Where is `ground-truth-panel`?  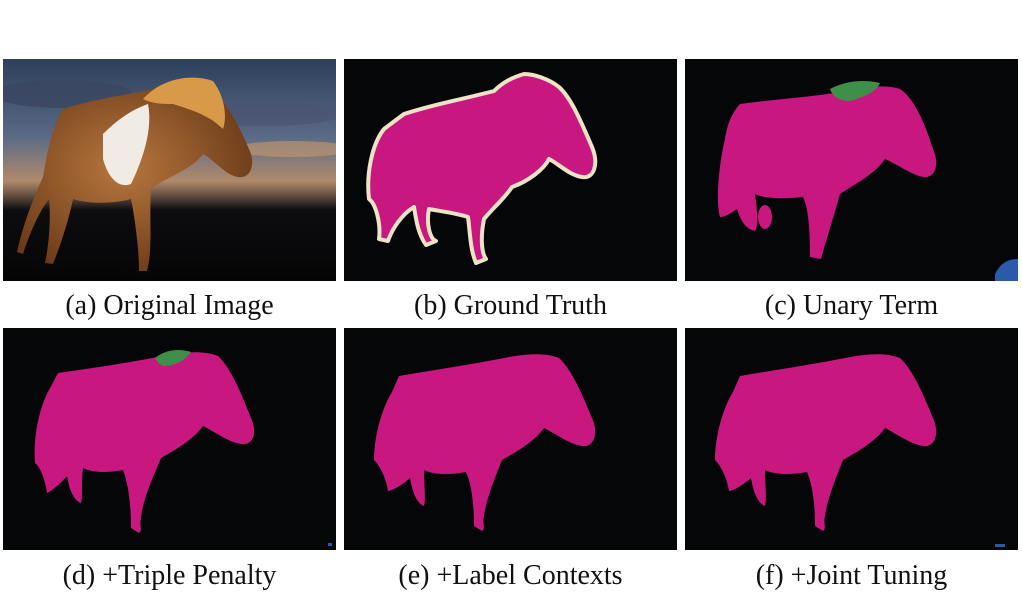
ground-truth-panel is located at coordinates (510, 170).